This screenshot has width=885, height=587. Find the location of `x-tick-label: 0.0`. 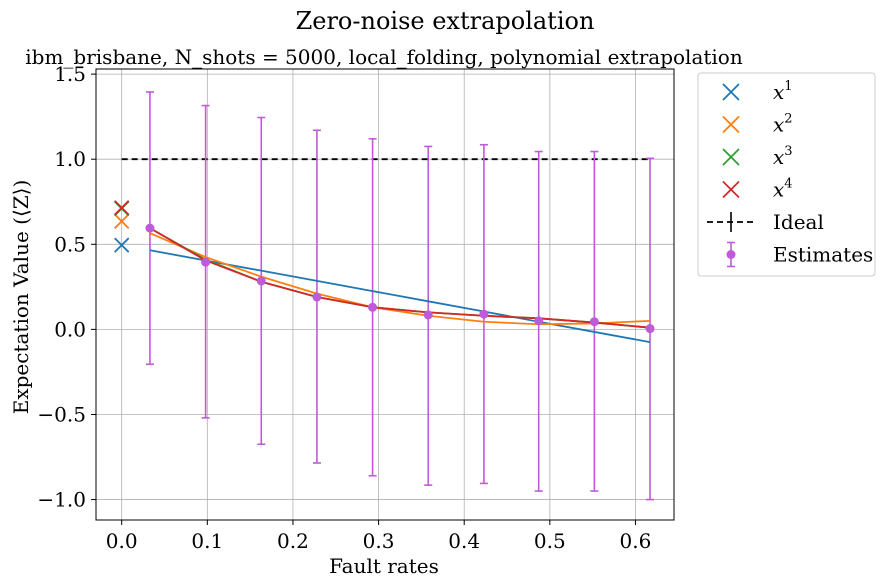

x-tick-label: 0.0 is located at coordinates (122, 541).